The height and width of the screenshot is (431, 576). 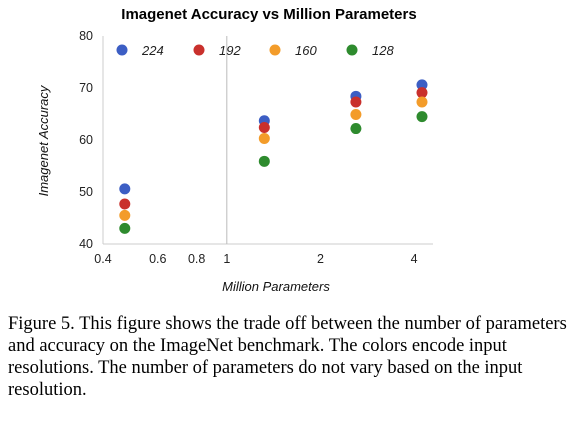 I want to click on x-tick-label: 4, so click(x=414, y=259).